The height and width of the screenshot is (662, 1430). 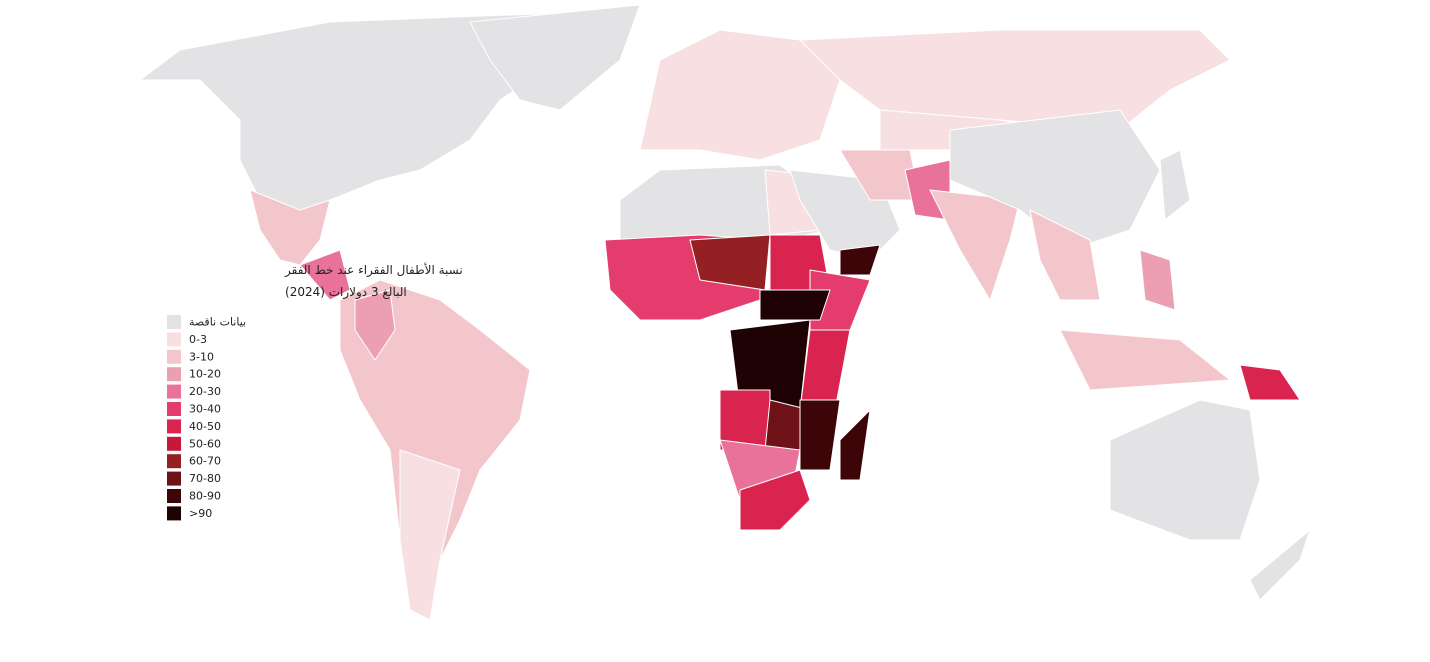 What do you see at coordinates (205, 426) in the screenshot?
I see `legend-label: 40-50` at bounding box center [205, 426].